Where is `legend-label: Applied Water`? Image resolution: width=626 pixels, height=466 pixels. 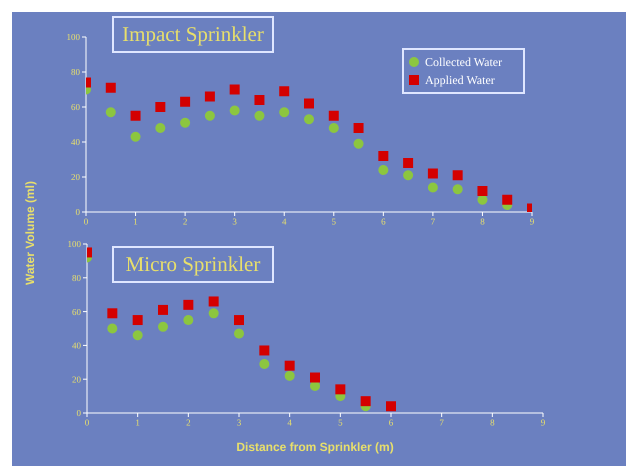 legend-label: Applied Water is located at coordinates (460, 80).